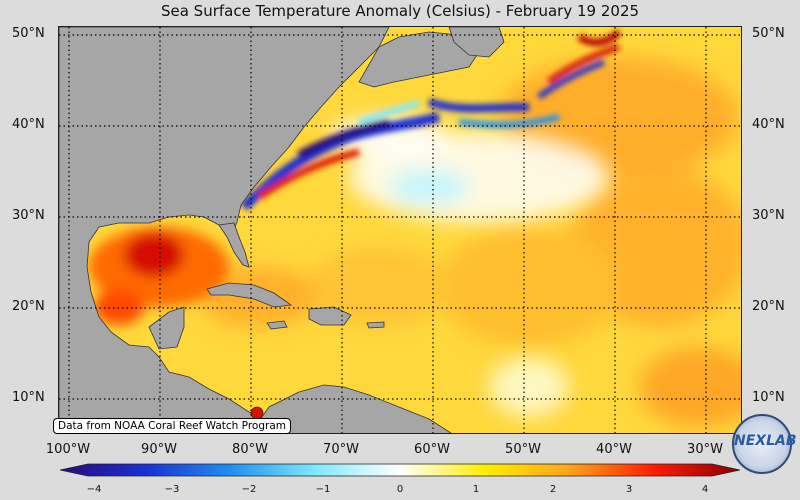 The width and height of the screenshot is (800, 500). I want to click on colorbar-tick-neg3: −3, so click(172, 489).